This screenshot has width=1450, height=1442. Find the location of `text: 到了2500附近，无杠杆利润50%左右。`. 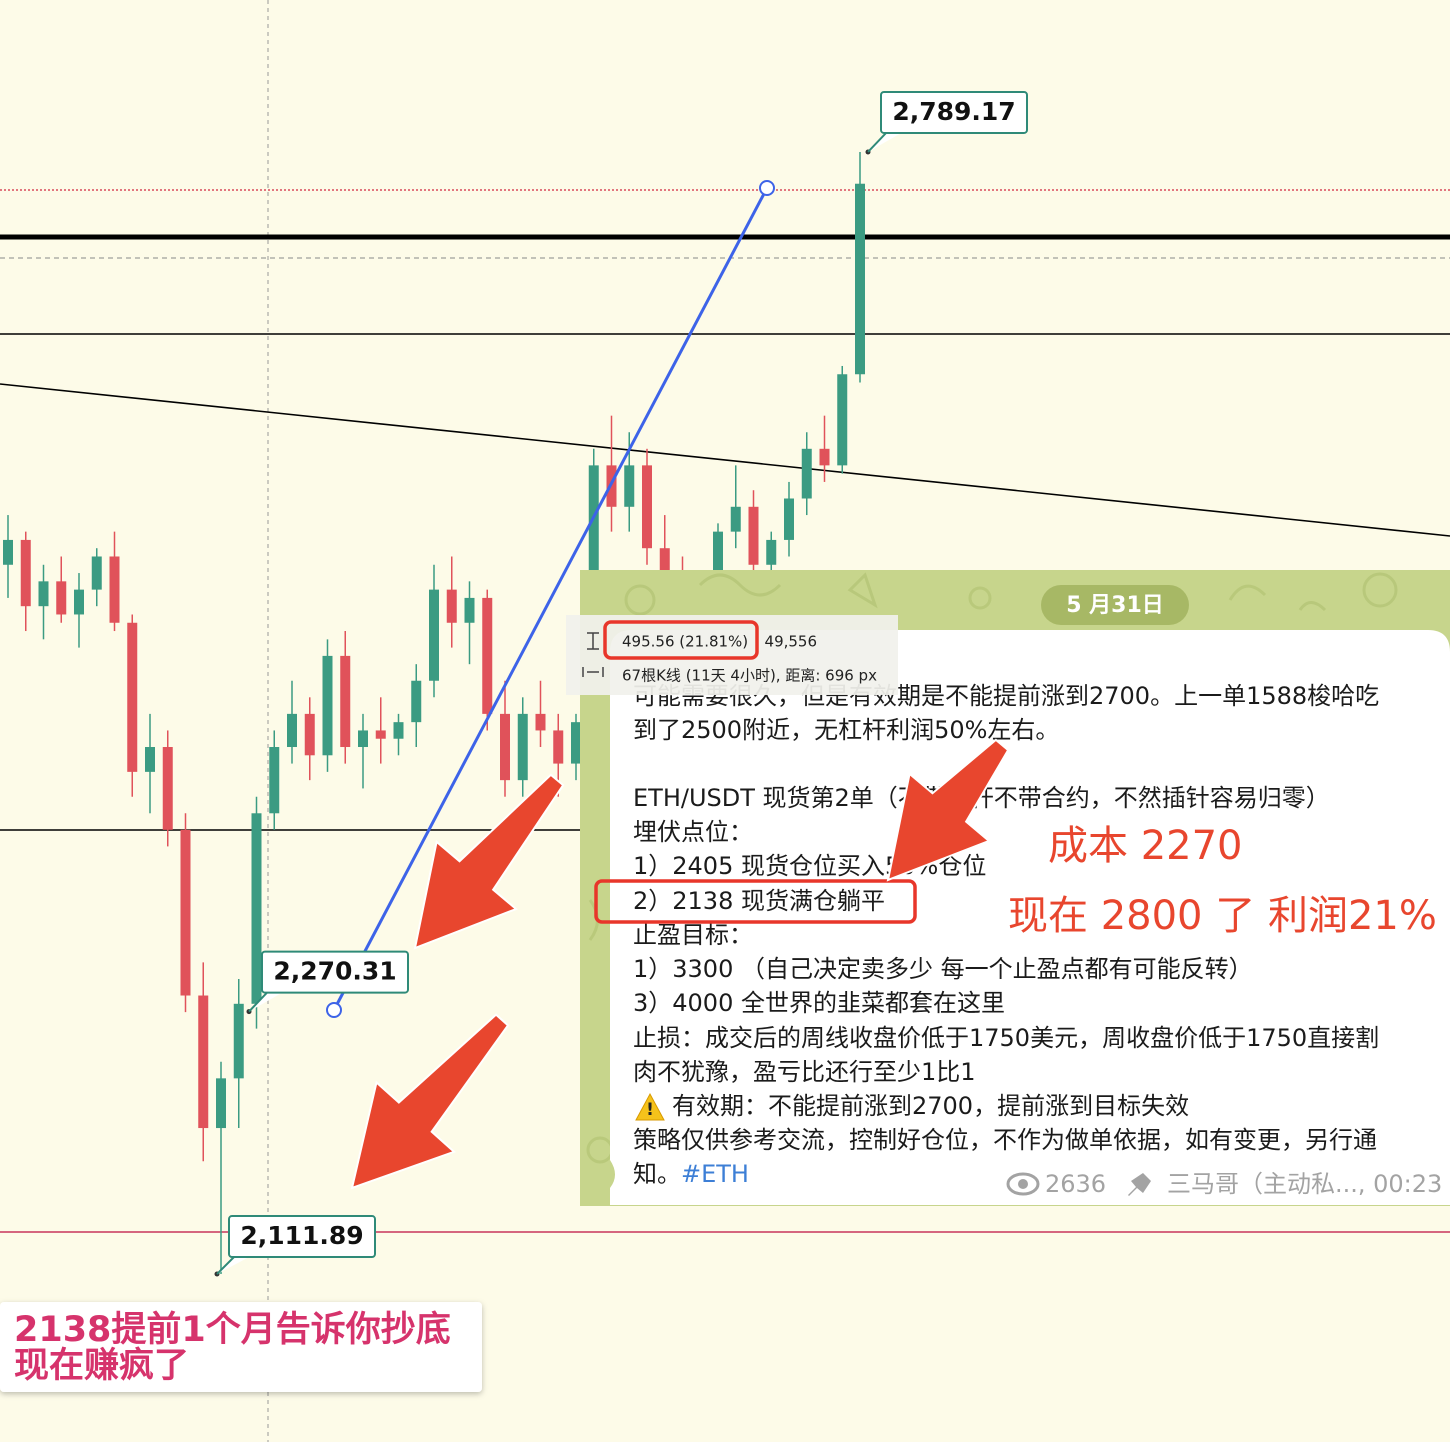

text: 到了2500附近，无杠杆利润50%左右。 is located at coordinates (846, 730).